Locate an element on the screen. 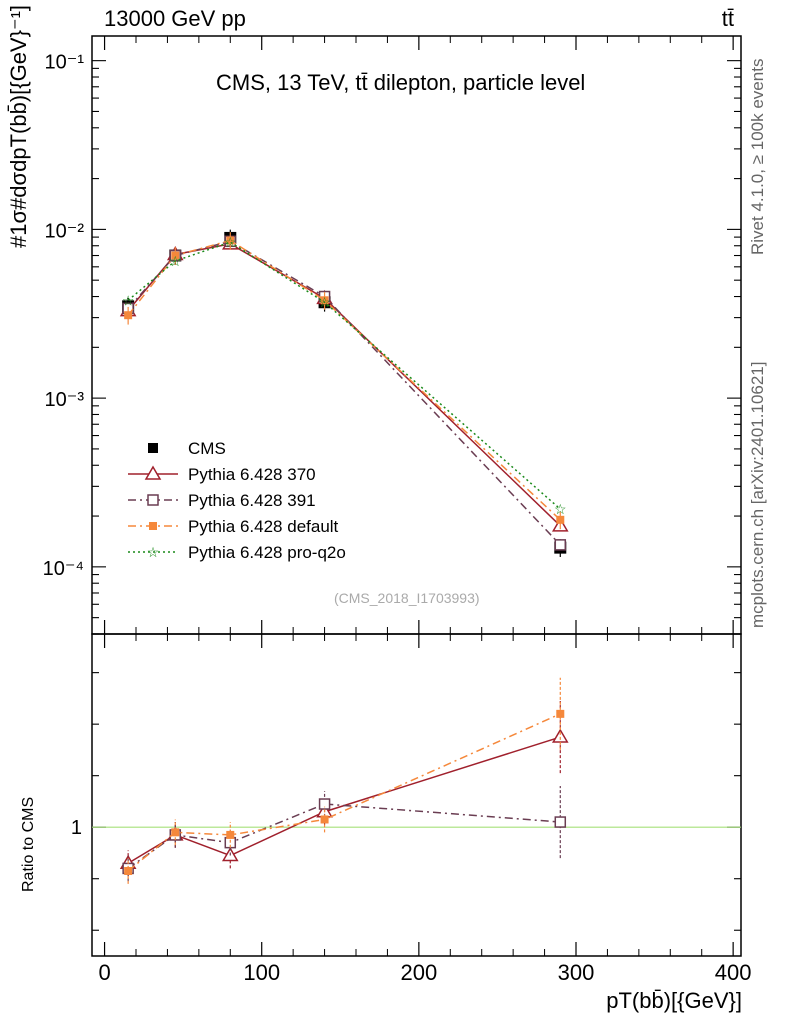  x-tick-label: 300 is located at coordinates (576, 972).